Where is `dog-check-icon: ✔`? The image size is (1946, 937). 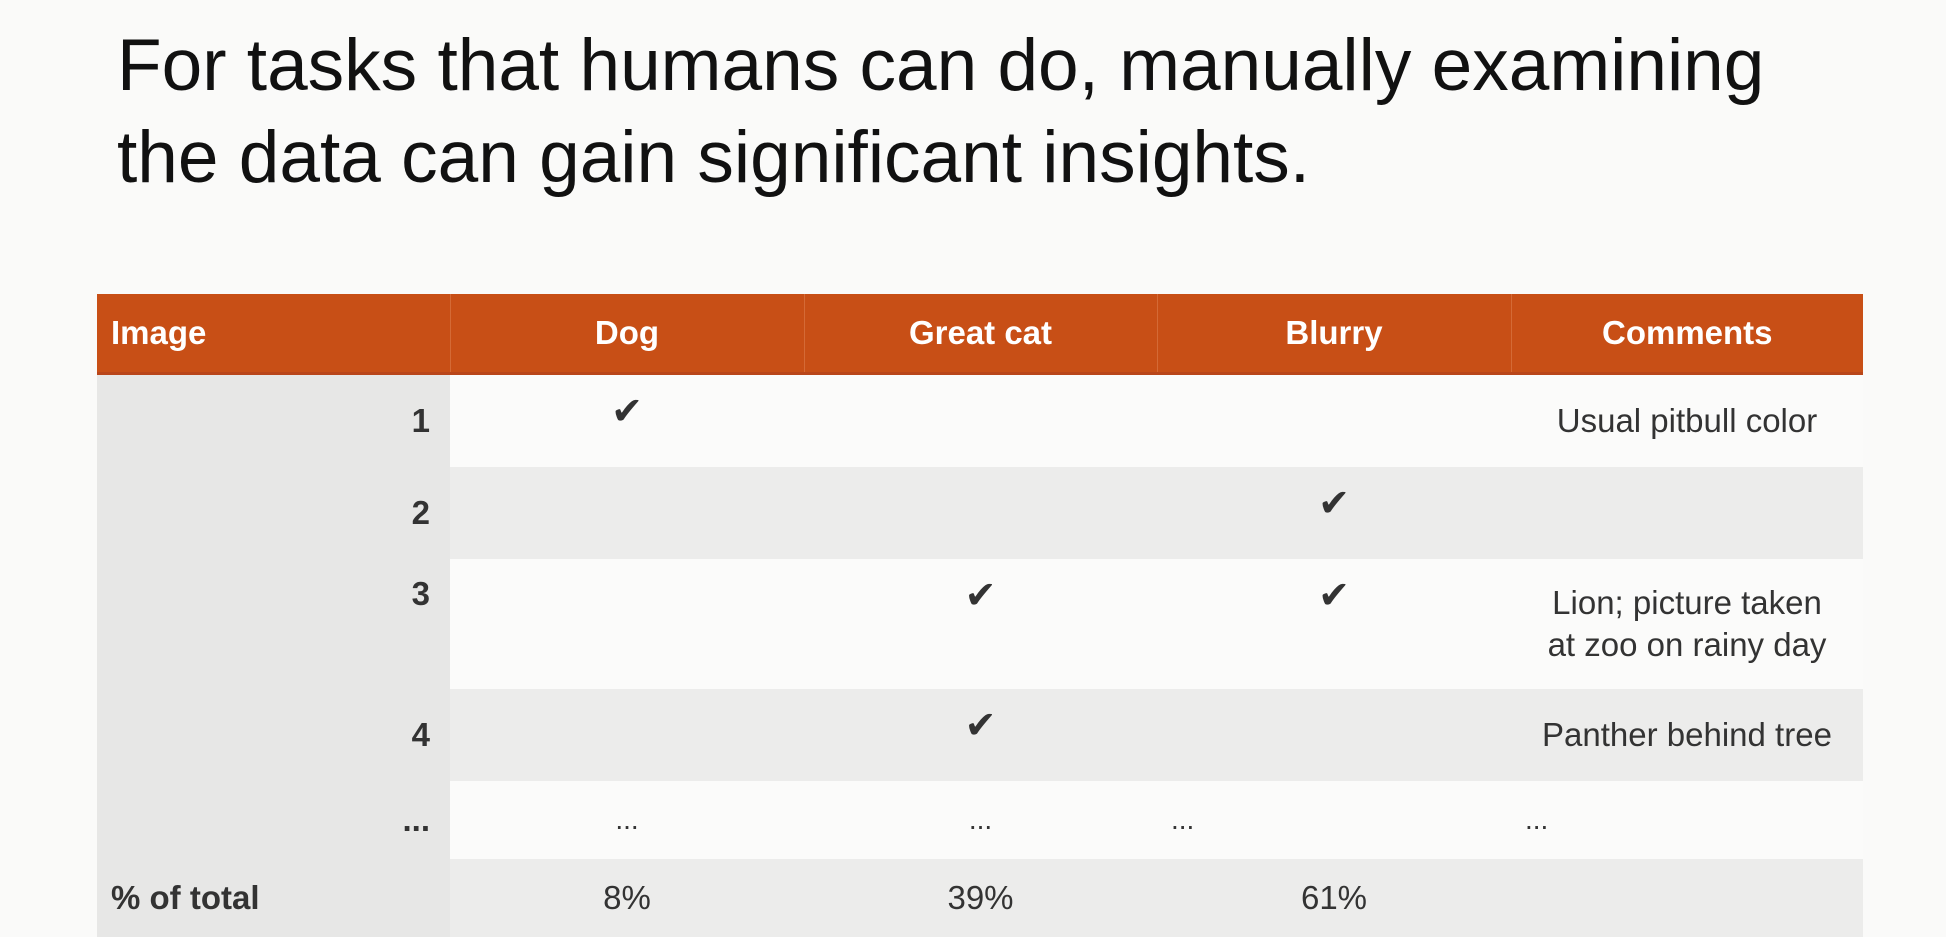
dog-check-icon: ✔ is located at coordinates (627, 421).